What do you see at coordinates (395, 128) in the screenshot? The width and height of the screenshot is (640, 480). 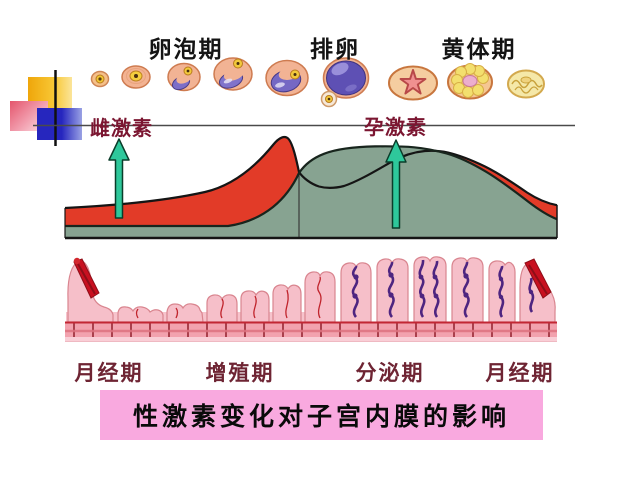 I see `progesterone-label: 孕激素` at bounding box center [395, 128].